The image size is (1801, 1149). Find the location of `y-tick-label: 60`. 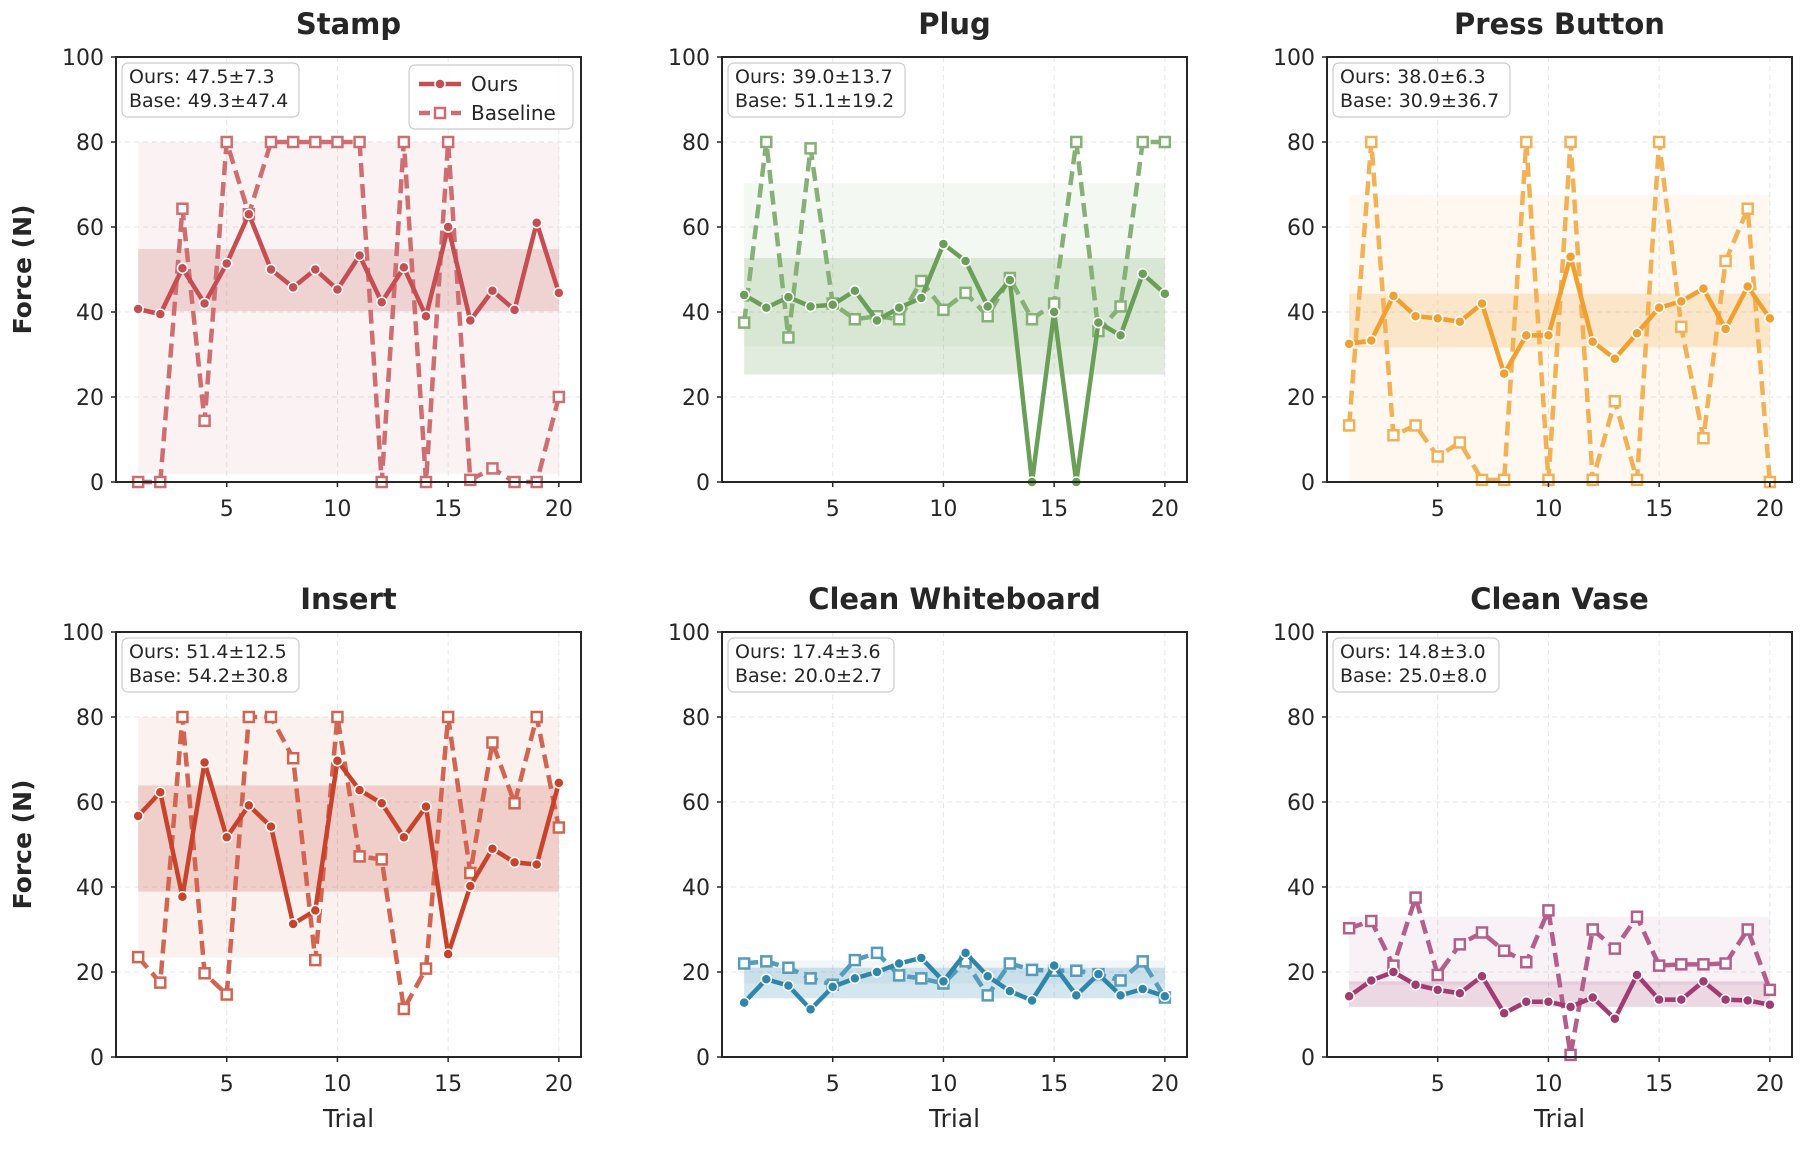

y-tick-label: 60 is located at coordinates (1301, 228).